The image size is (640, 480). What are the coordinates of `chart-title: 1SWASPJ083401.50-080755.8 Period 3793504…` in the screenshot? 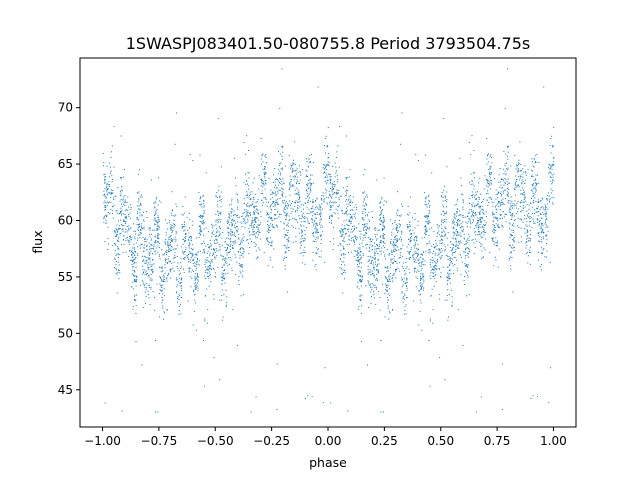 It's located at (328, 43).